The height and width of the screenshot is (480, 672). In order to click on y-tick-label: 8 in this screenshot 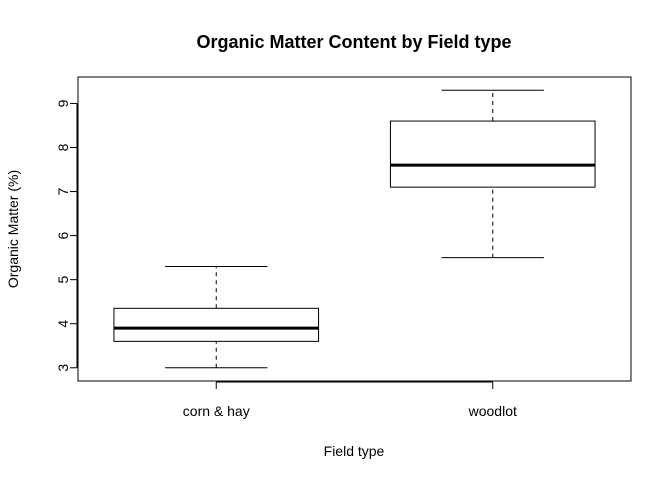, I will do `click(63, 147)`.